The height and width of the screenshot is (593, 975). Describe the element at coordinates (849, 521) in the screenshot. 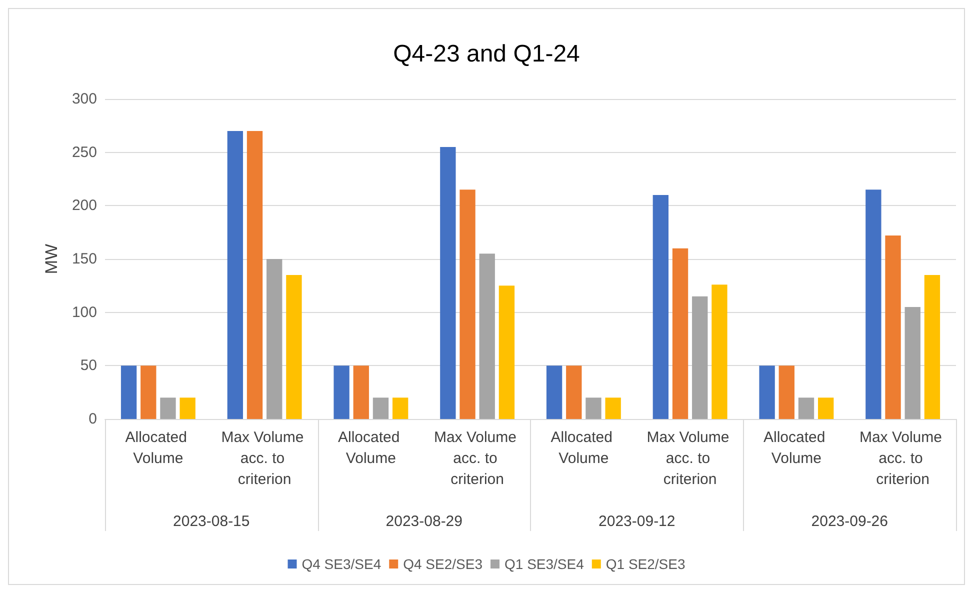

I see `text: 2023-09-26` at that location.